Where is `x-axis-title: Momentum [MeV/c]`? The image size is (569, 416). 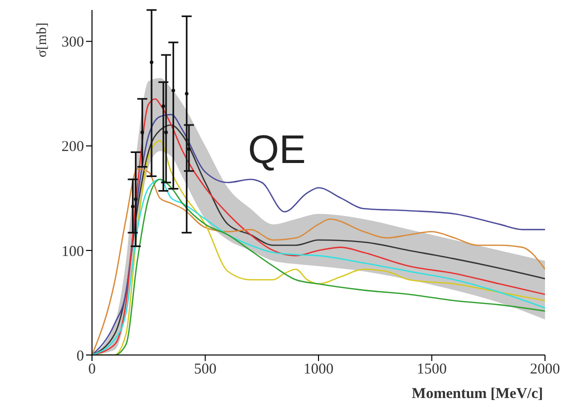
x-axis-title: Momentum [MeV/c] is located at coordinates (477, 394).